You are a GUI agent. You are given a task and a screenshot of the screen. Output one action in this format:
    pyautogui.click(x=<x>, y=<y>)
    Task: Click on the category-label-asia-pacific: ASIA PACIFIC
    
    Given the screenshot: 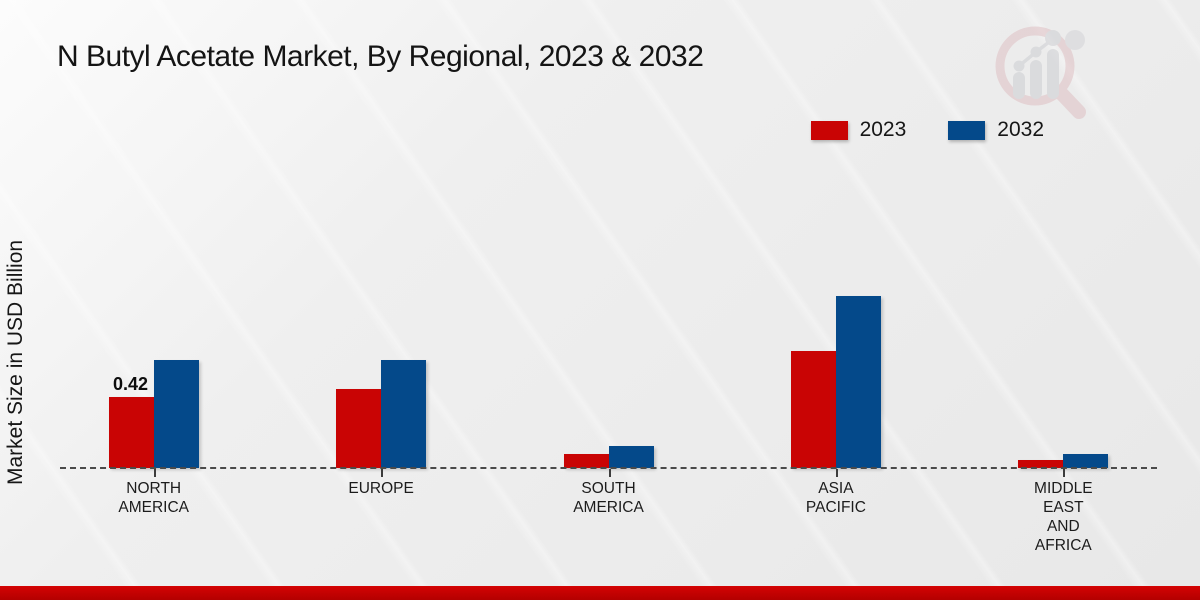 What is the action you would take?
    pyautogui.click(x=835, y=498)
    